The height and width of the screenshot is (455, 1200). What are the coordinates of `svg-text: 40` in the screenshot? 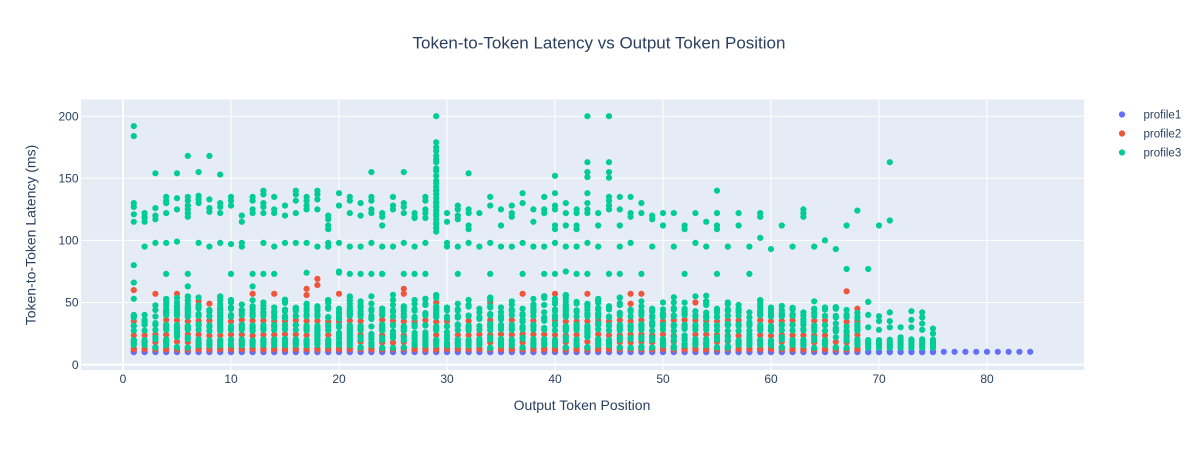 It's located at (555, 379).